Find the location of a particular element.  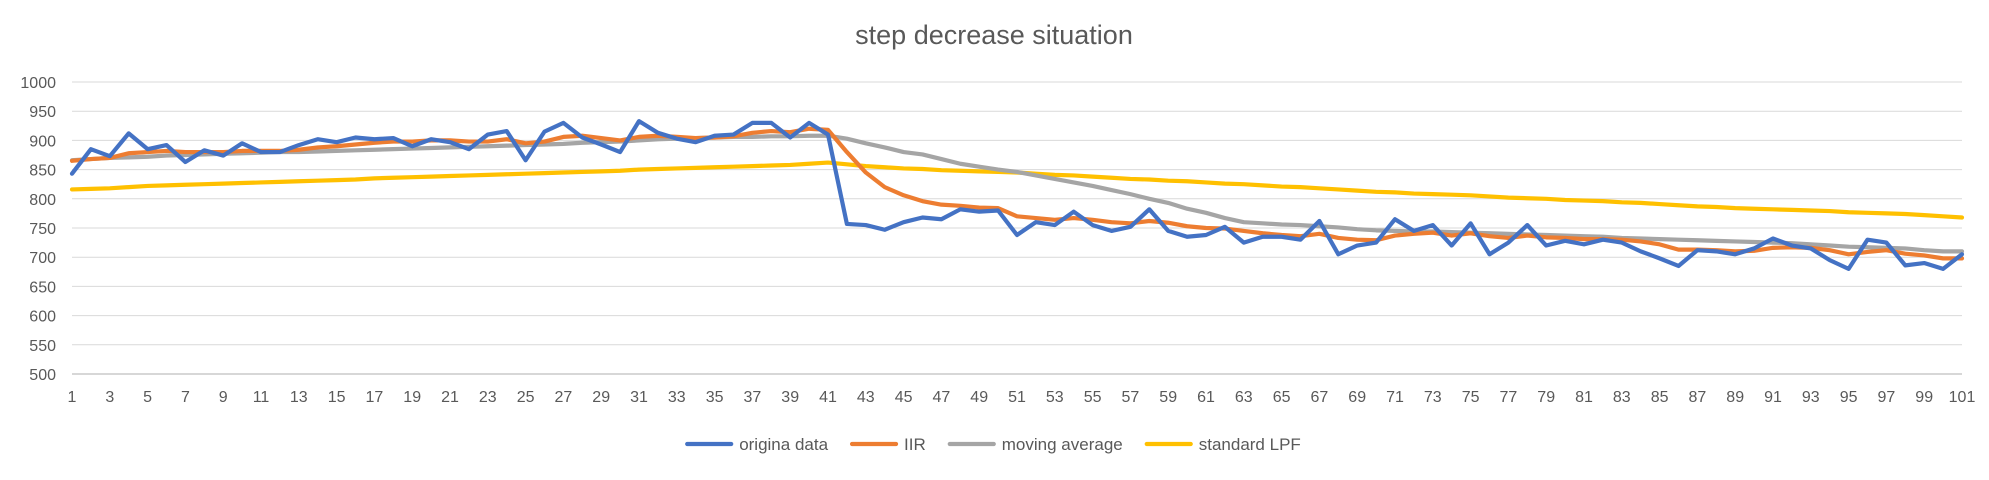

chart-title: step decrease situation is located at coordinates (994, 35).